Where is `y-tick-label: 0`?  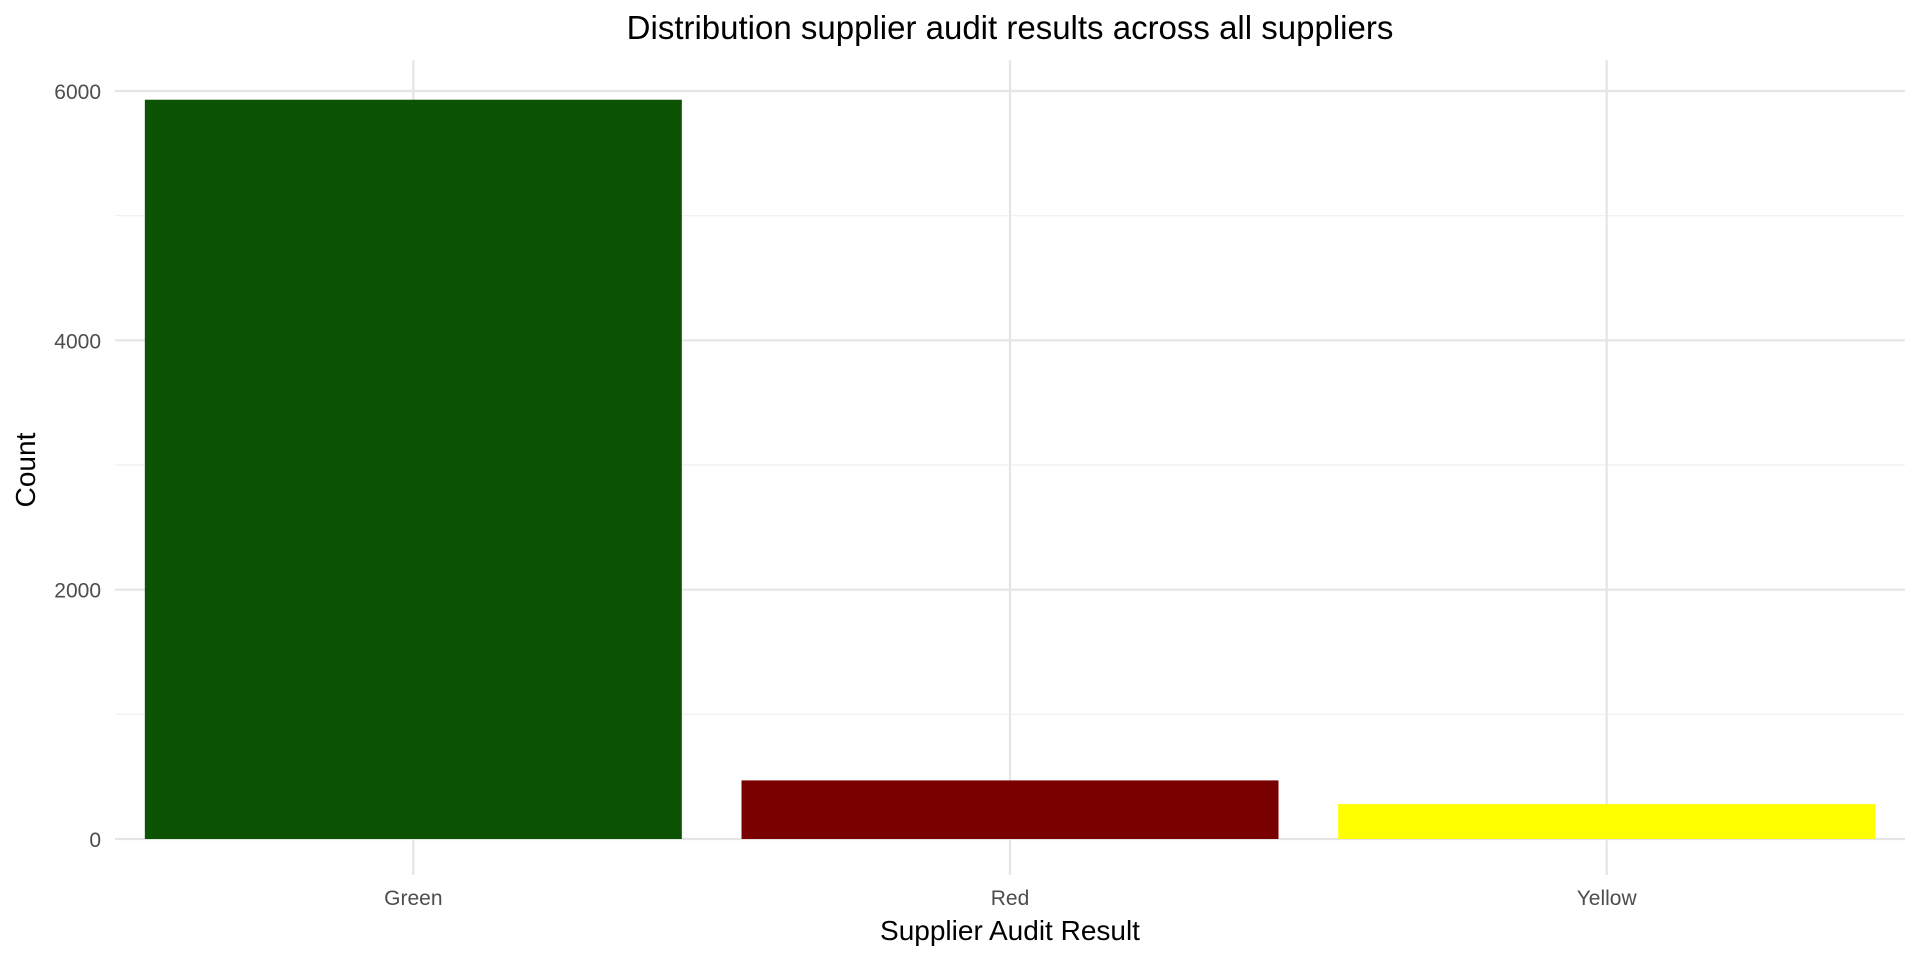 y-tick-label: 0 is located at coordinates (95, 840).